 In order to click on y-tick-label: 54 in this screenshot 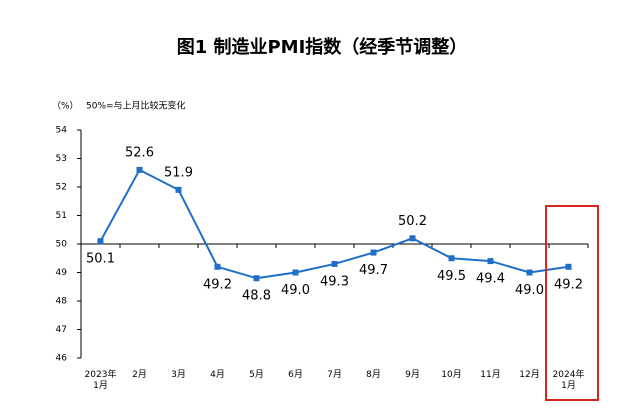, I will do `click(62, 131)`.